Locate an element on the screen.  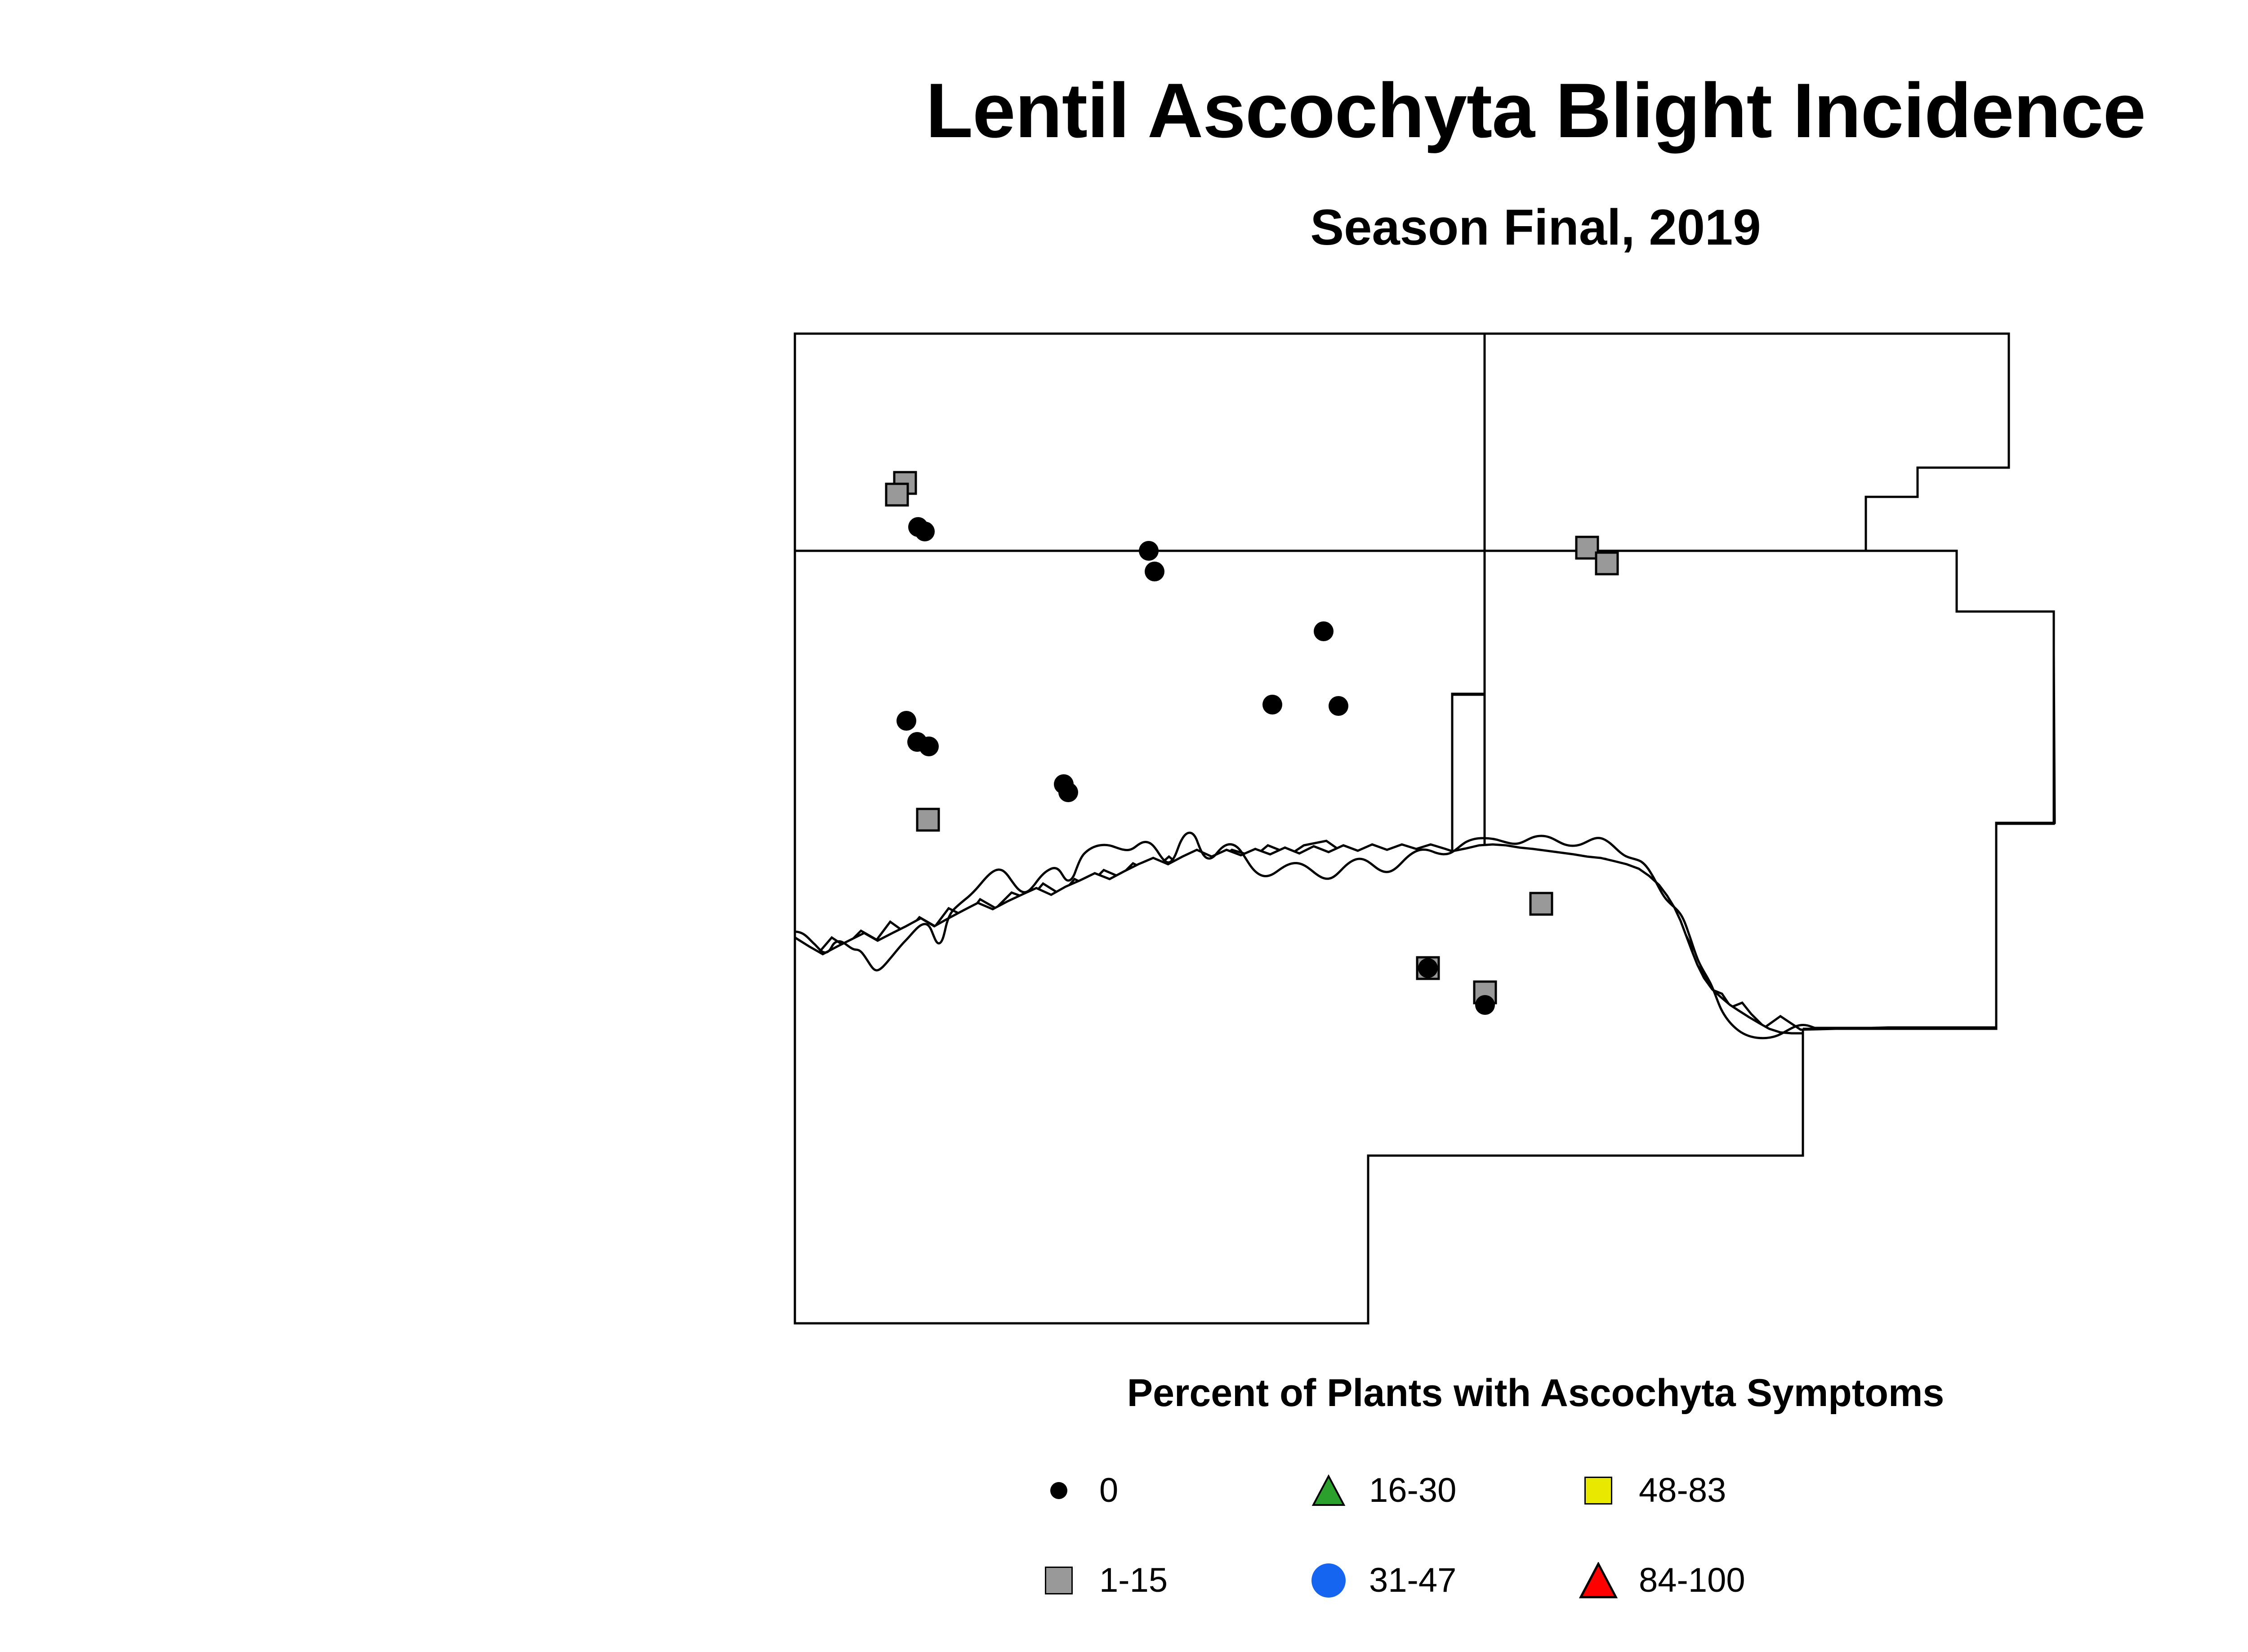
page-title: Lentil Ascochyta Blight Incidence is located at coordinates (1535, 110).